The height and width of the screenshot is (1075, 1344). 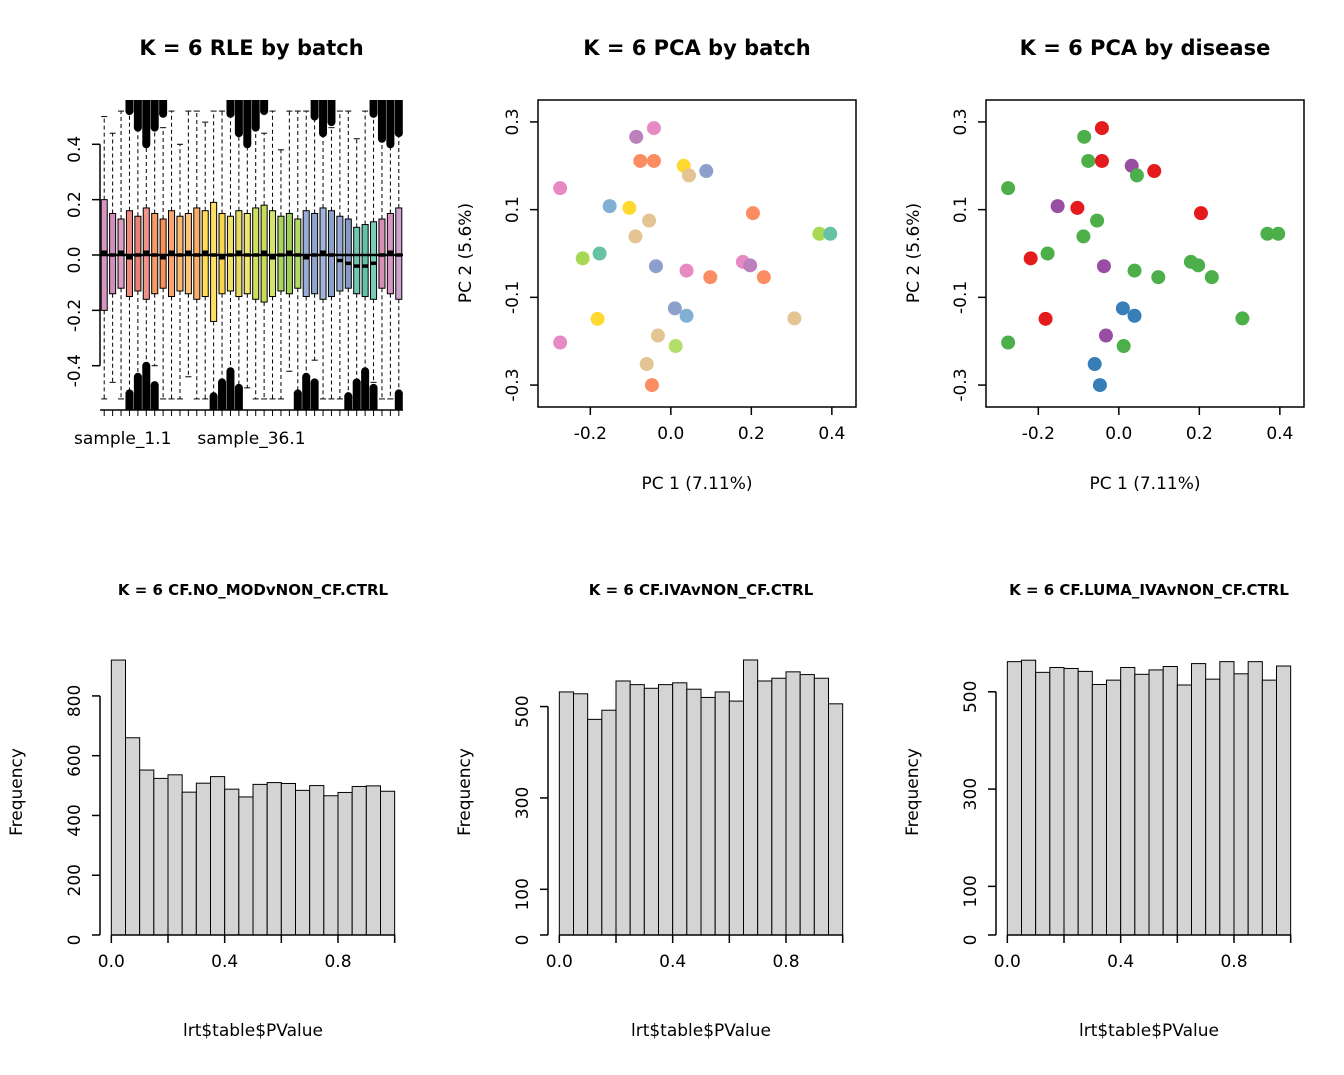 What do you see at coordinates (253, 590) in the screenshot?
I see `panel-title: K = 6 CF.NO_MODvNON_CF.CTRL` at bounding box center [253, 590].